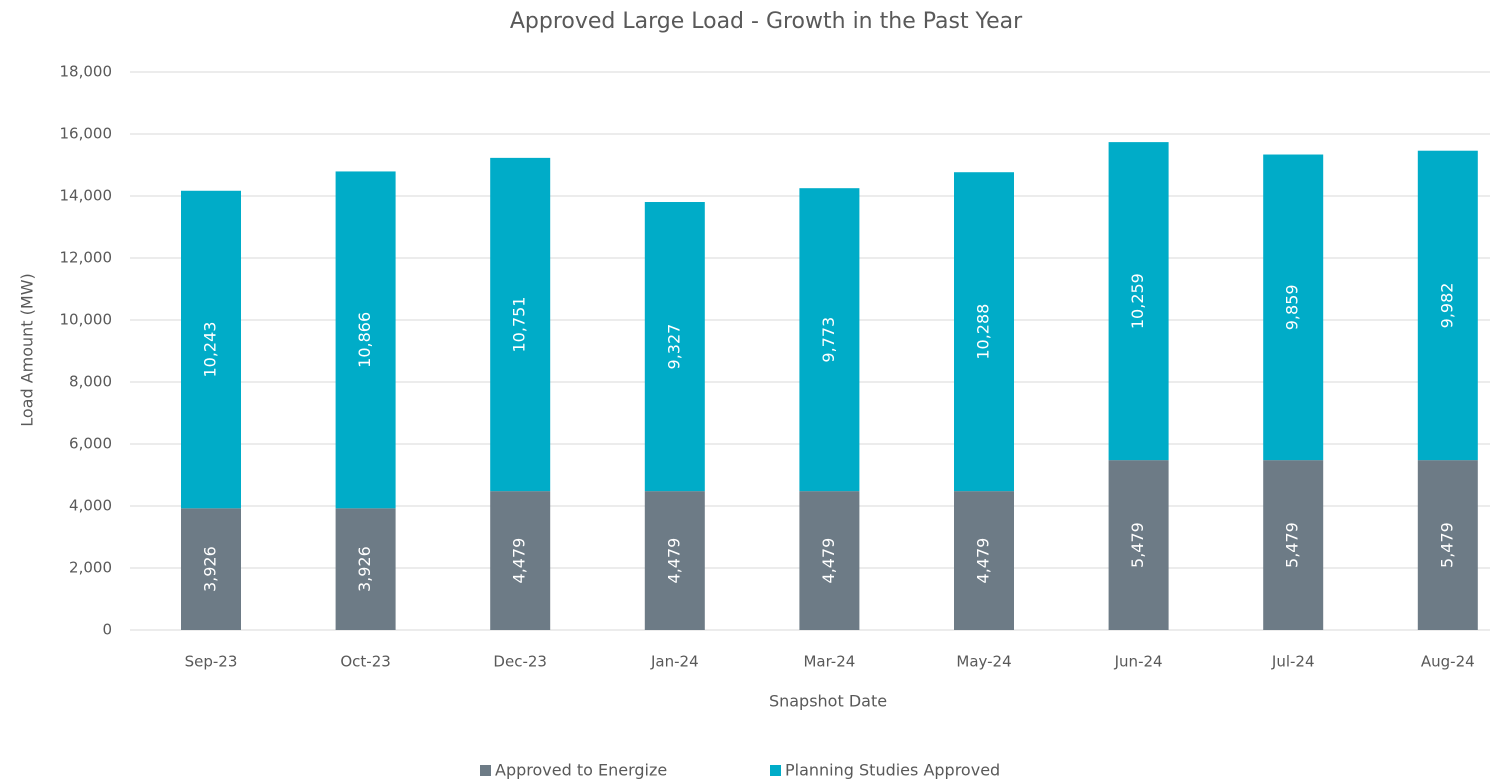 Image resolution: width=1504 pixels, height=784 pixels. What do you see at coordinates (90, 568) in the screenshot?
I see `y-tick-label: 2,000` at bounding box center [90, 568].